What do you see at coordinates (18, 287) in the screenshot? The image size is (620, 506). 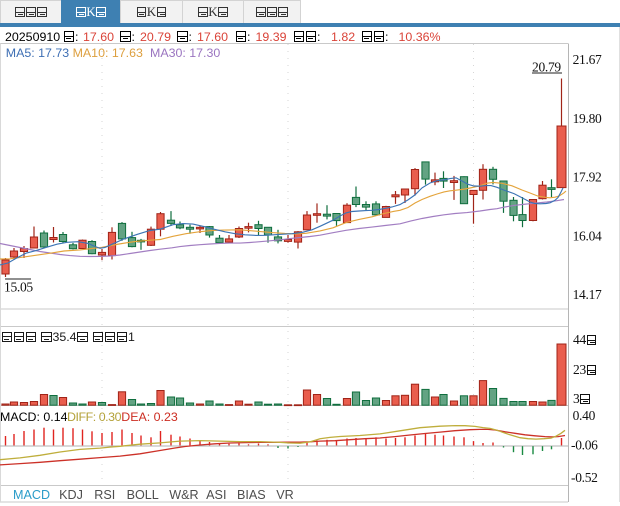 I see `svg-text: 15.05` at bounding box center [18, 287].